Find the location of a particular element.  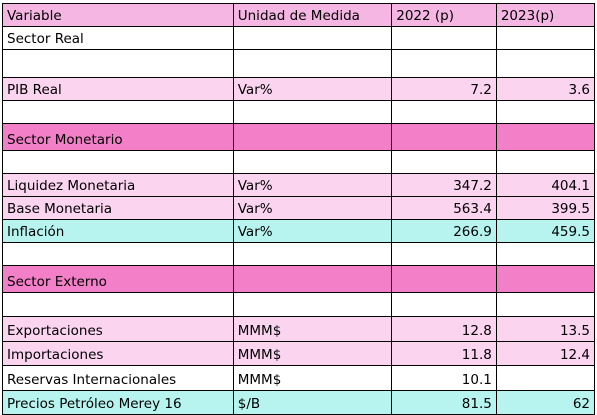

table-row: Reservas Internacionales MMM$ 10.1 is located at coordinates (299, 378).